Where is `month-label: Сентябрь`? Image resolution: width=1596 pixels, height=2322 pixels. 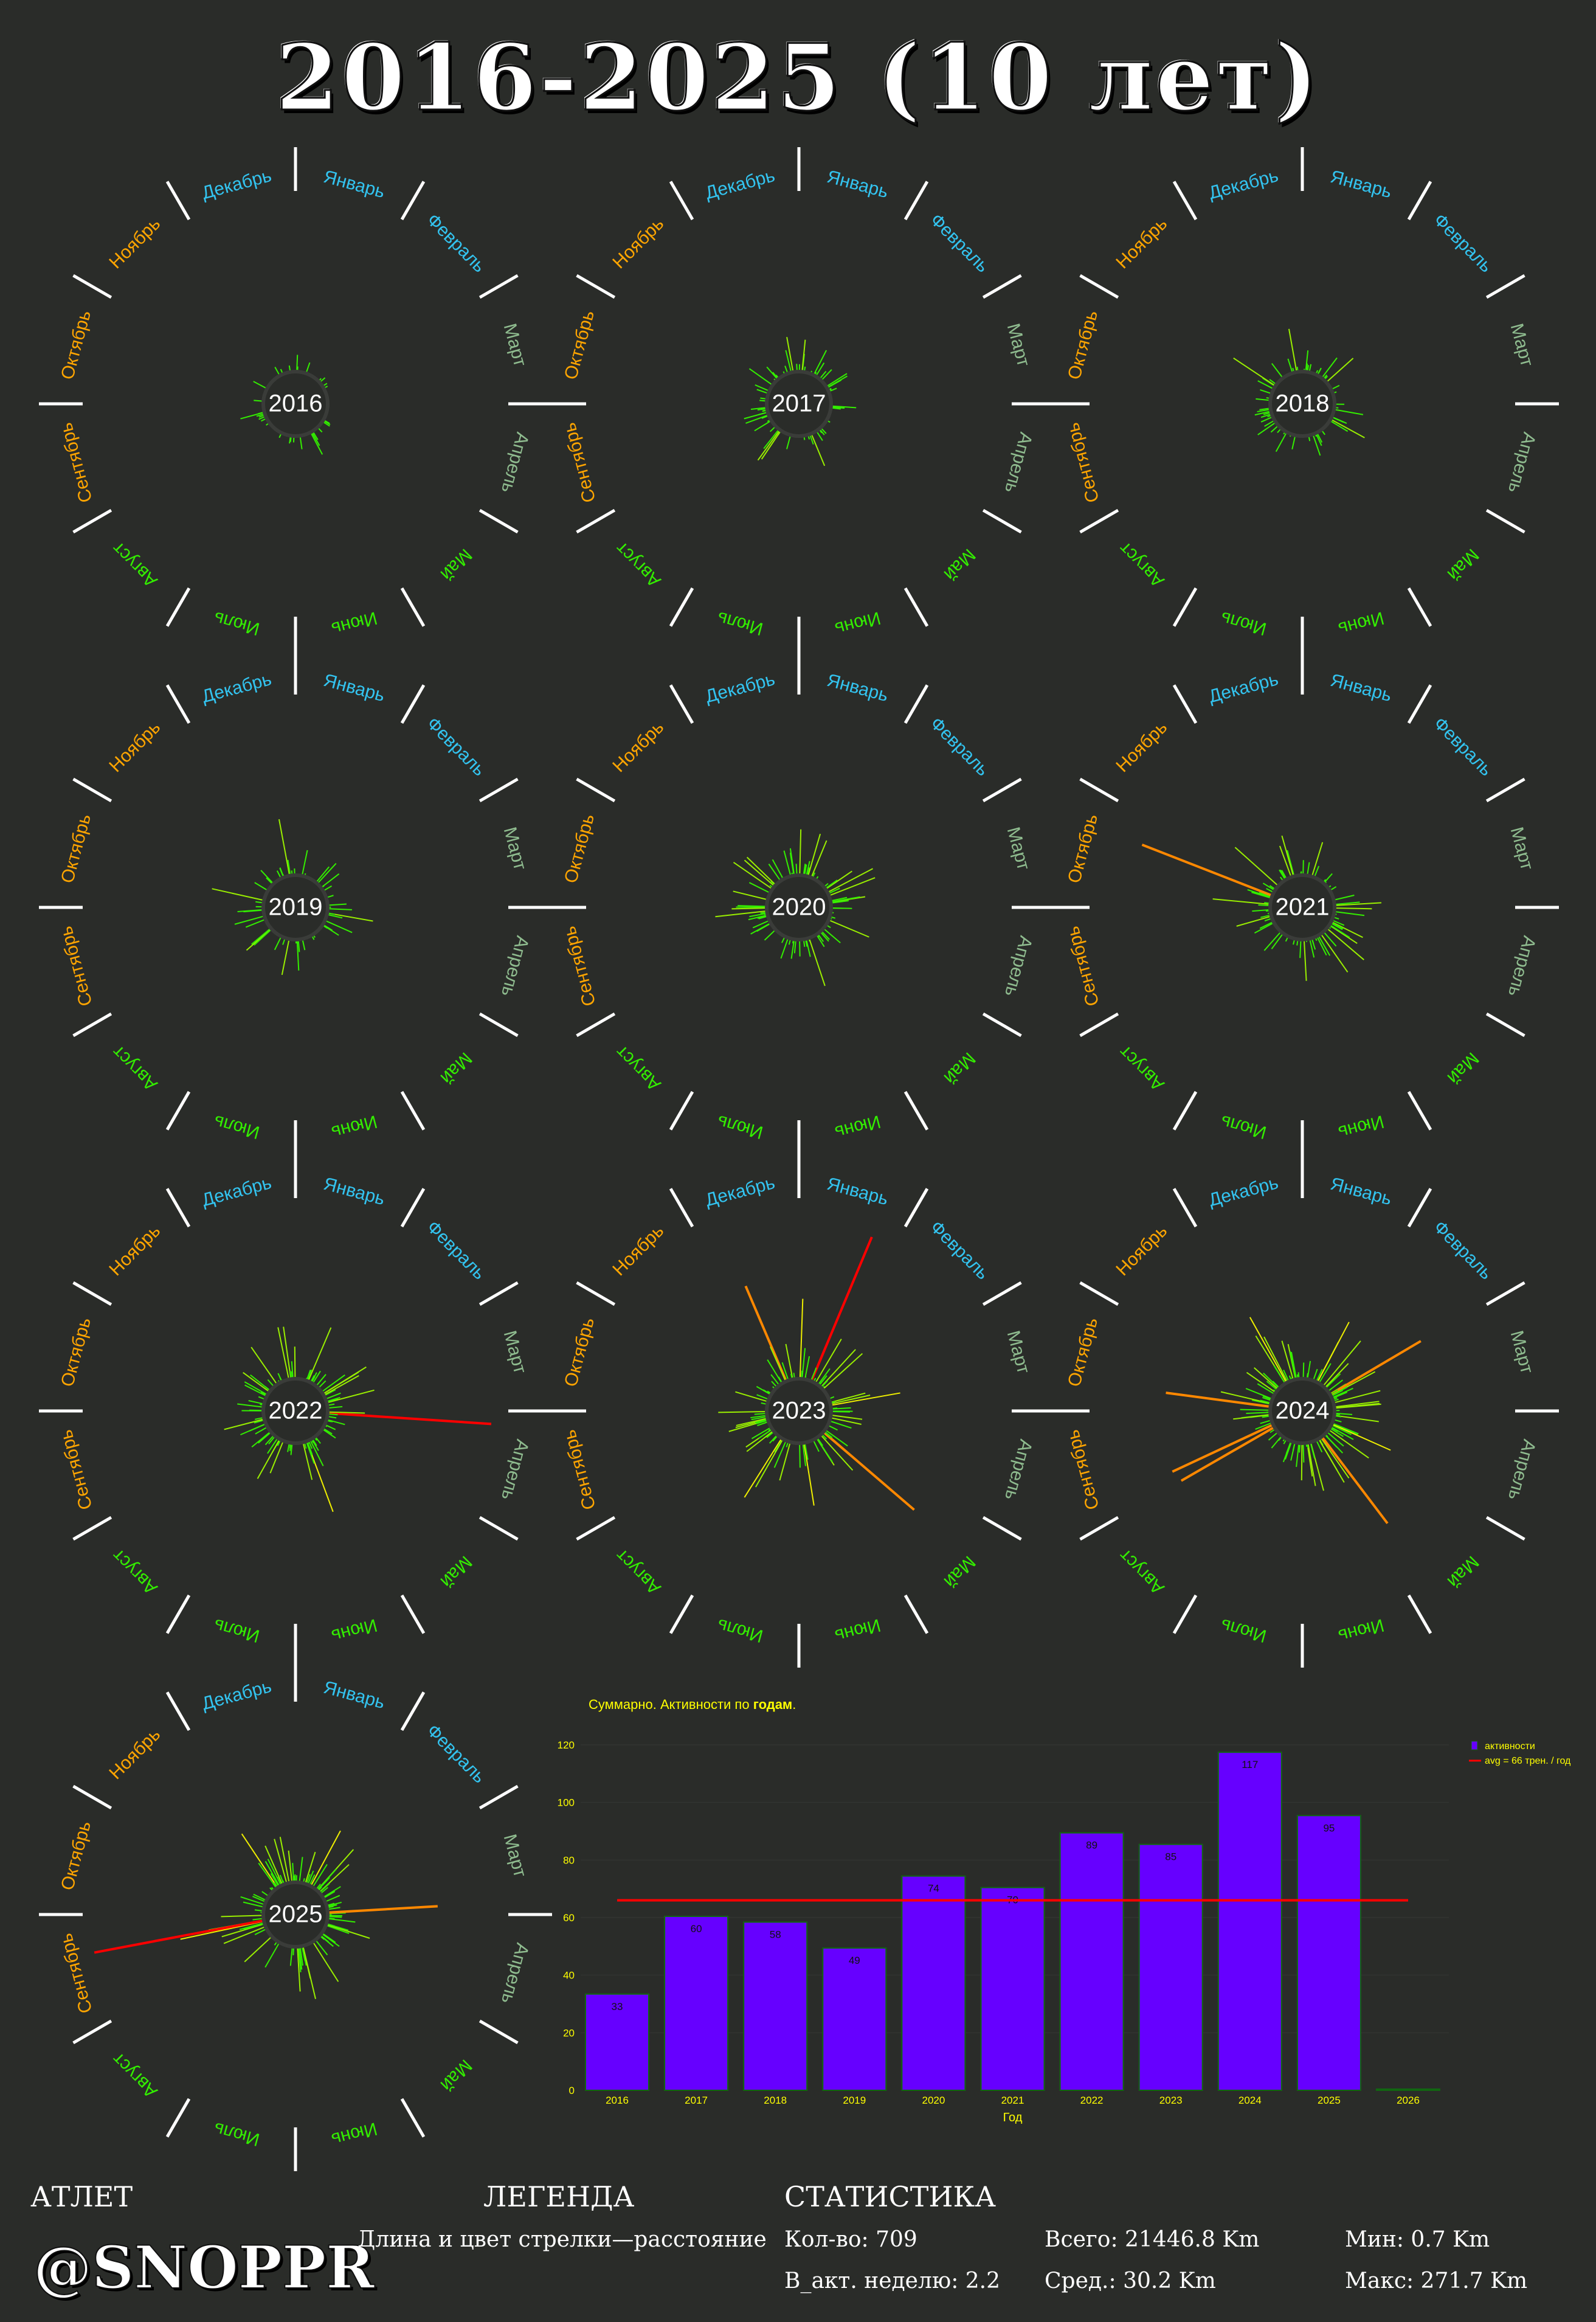
month-label: Сентябрь is located at coordinates (1083, 1470).